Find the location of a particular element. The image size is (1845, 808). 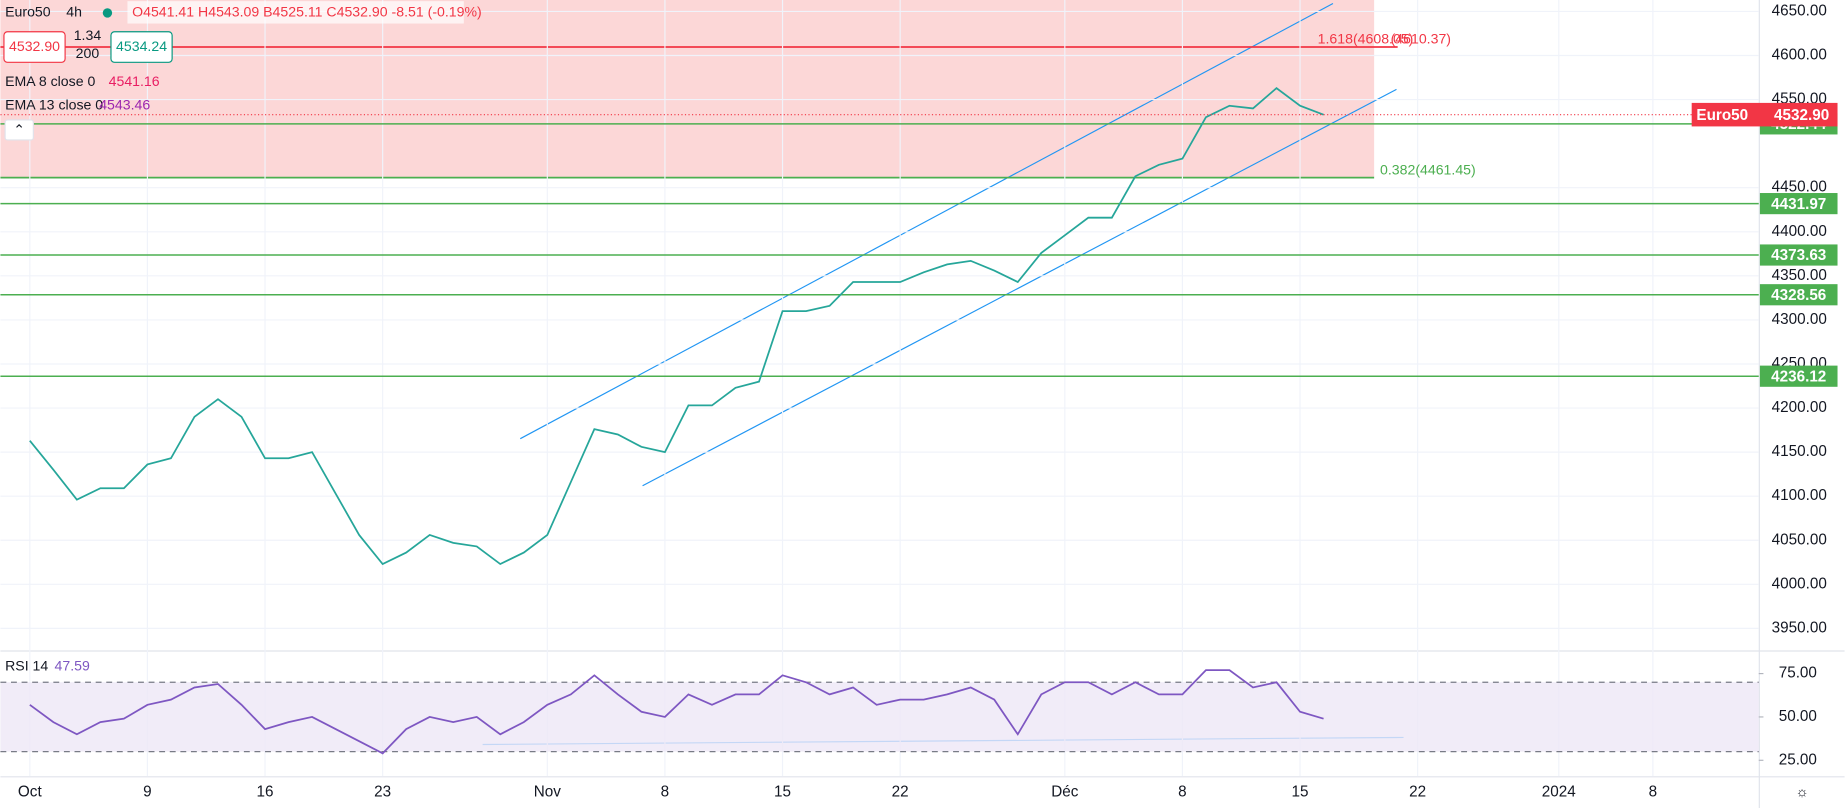

rsi-value: 47.59 is located at coordinates (72, 666).